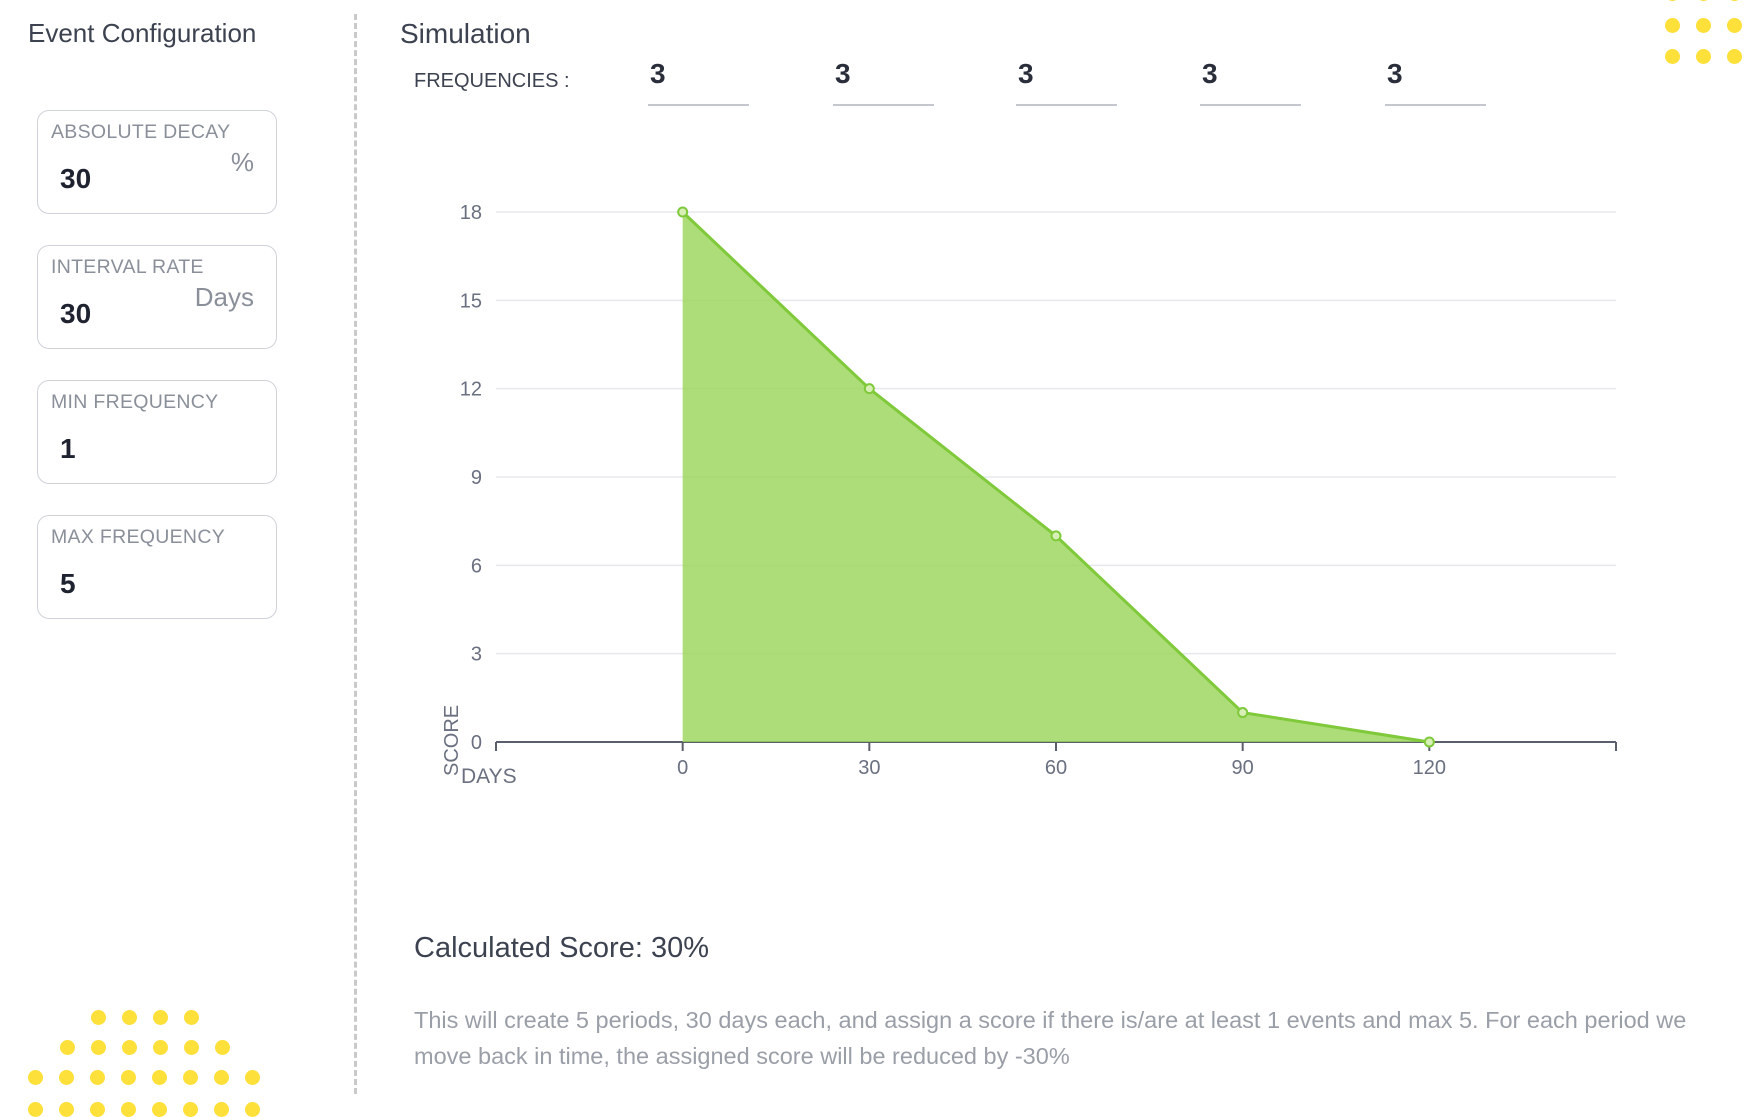 The image size is (1752, 1117). I want to click on interval-rate-unit: Days, so click(224, 297).